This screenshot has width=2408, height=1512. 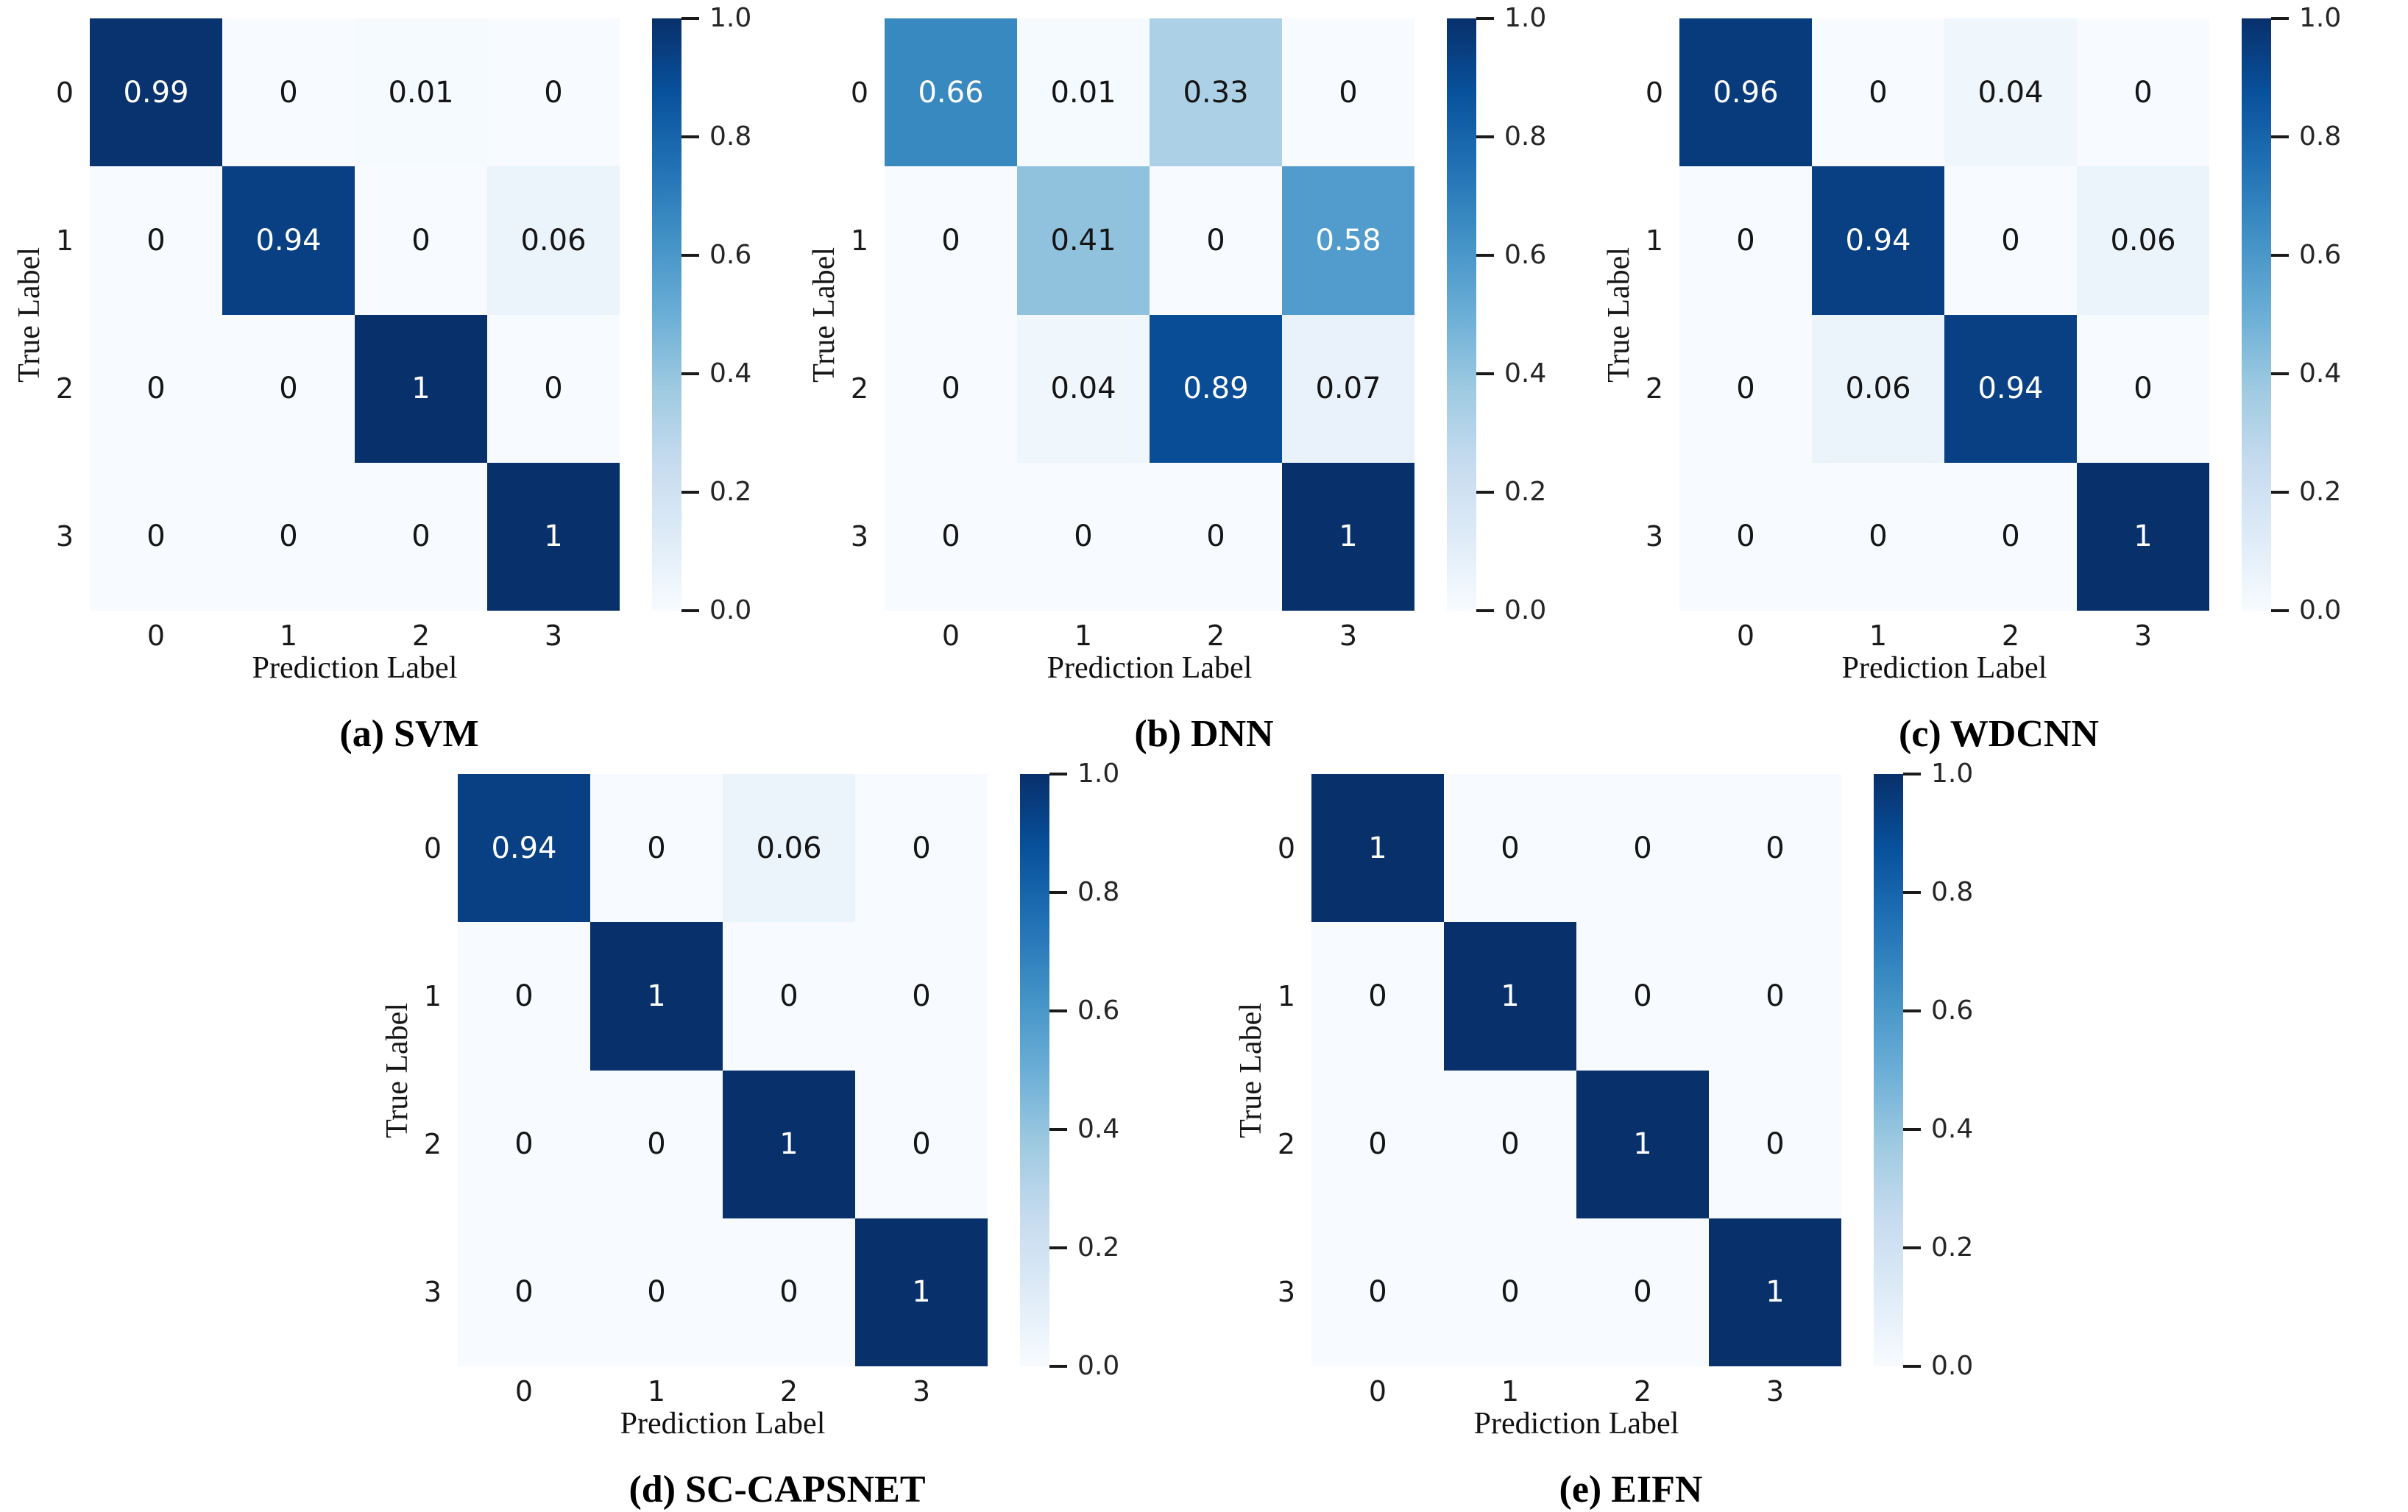 What do you see at coordinates (156, 92) in the screenshot?
I see `heatmap-cell: 0.99` at bounding box center [156, 92].